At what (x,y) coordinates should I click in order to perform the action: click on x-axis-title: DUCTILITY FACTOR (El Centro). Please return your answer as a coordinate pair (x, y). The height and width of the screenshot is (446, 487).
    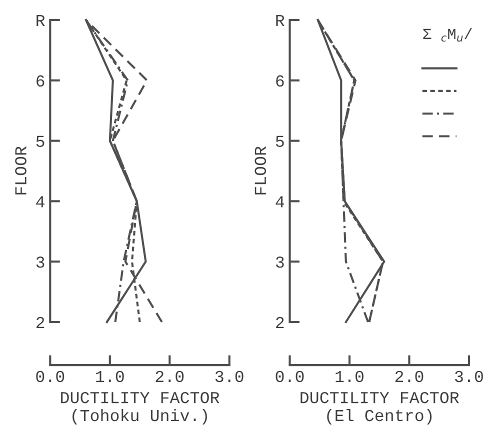
    Looking at the image, I should click on (379, 408).